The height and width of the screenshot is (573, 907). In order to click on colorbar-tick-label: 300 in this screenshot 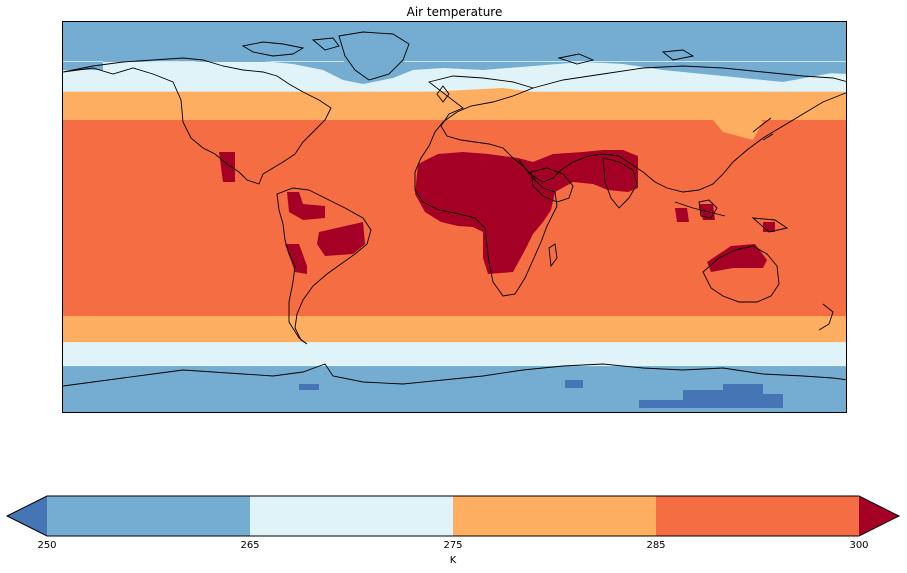, I will do `click(859, 545)`.